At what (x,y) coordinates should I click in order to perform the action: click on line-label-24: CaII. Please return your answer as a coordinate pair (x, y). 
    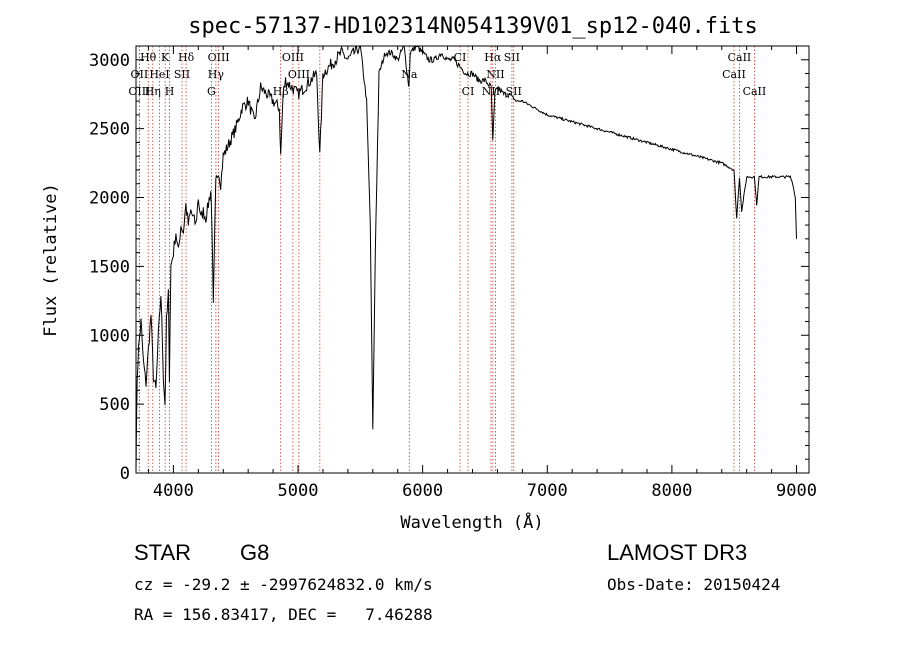
    Looking at the image, I should click on (740, 57).